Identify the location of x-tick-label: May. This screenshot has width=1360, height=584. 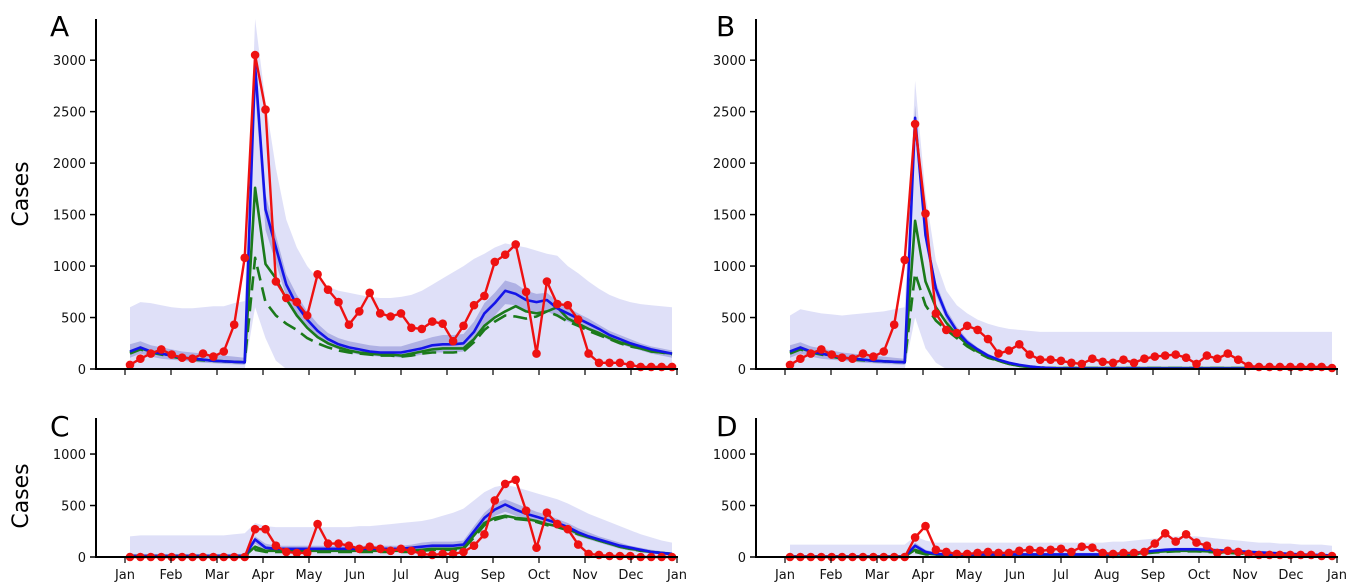
(969, 575).